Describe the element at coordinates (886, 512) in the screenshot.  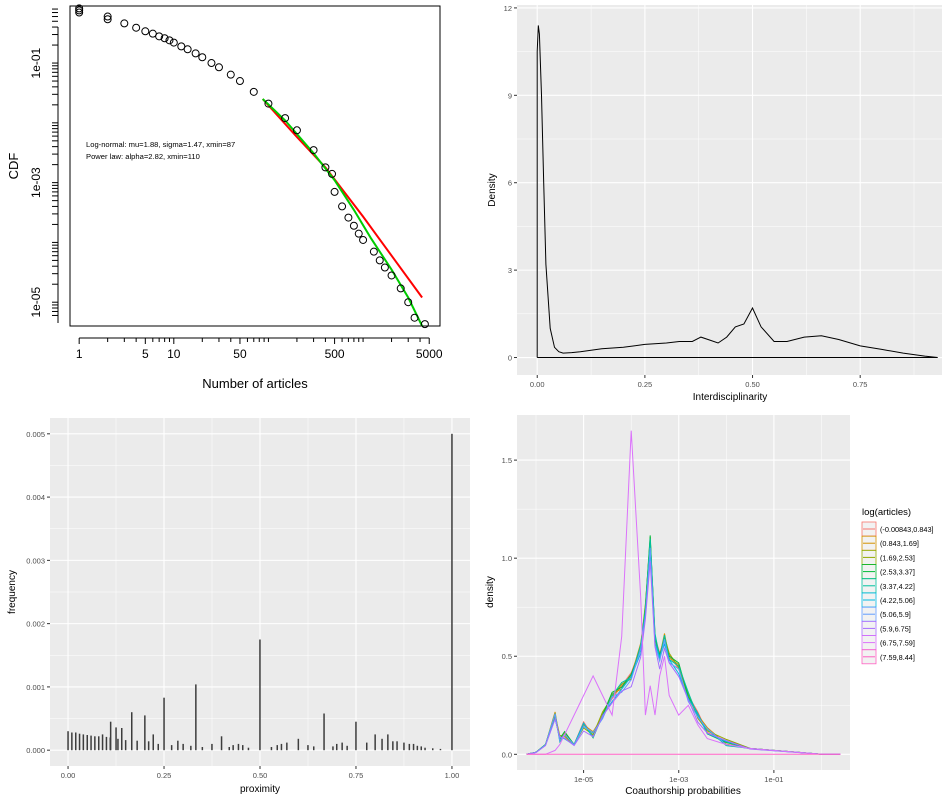
I see `coauth-legend-title: log(articles)` at that location.